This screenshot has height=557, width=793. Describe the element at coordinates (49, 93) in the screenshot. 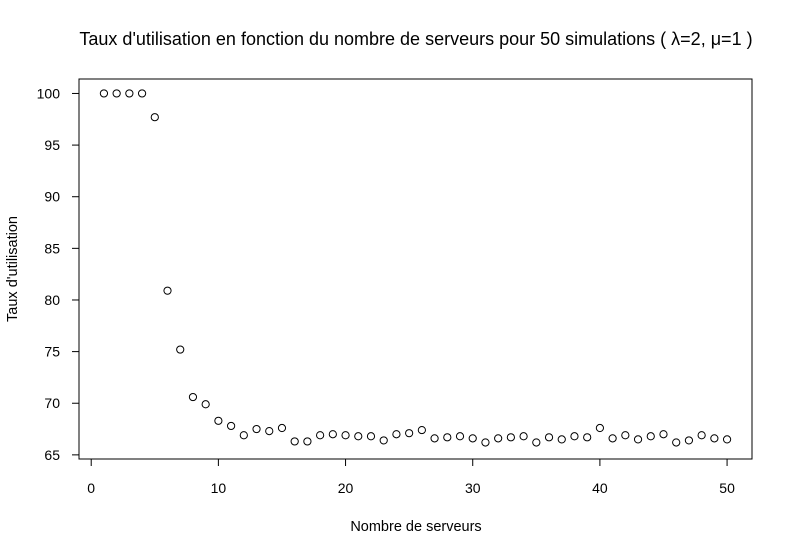

I see `y-tick-label: 100` at that location.